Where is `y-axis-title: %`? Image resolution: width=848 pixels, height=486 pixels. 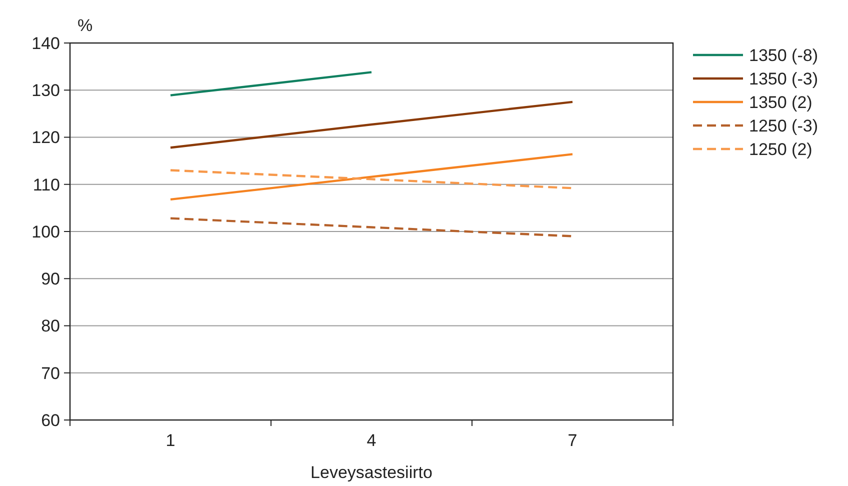 y-axis-title: % is located at coordinates (85, 25).